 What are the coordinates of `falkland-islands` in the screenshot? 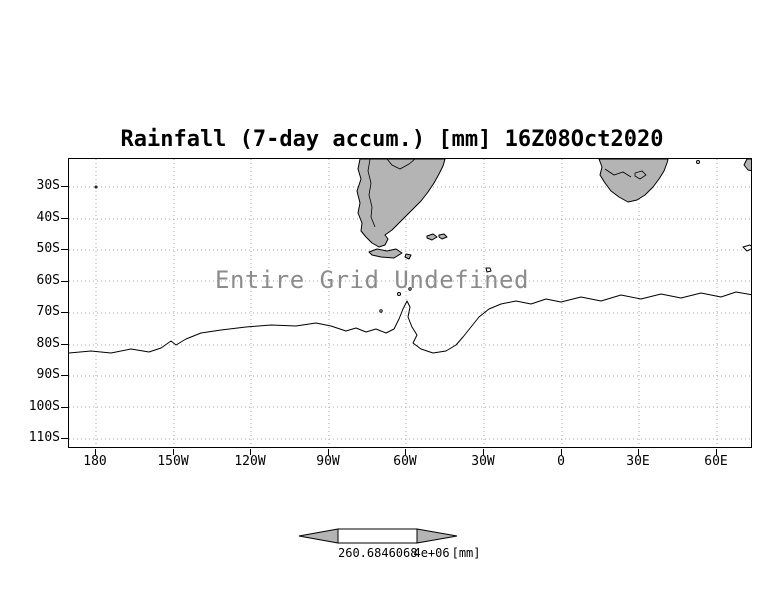 It's located at (437, 237).